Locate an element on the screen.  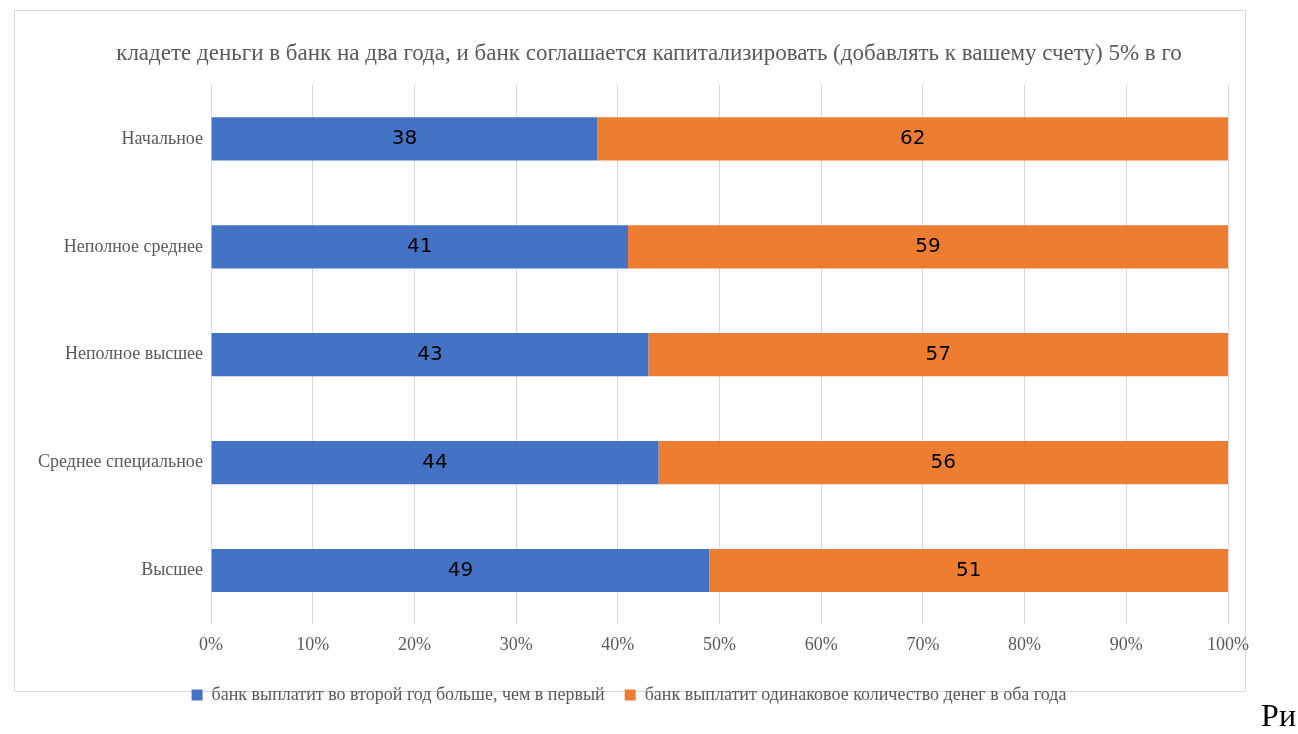
x-tick-label: 20% is located at coordinates (414, 643).